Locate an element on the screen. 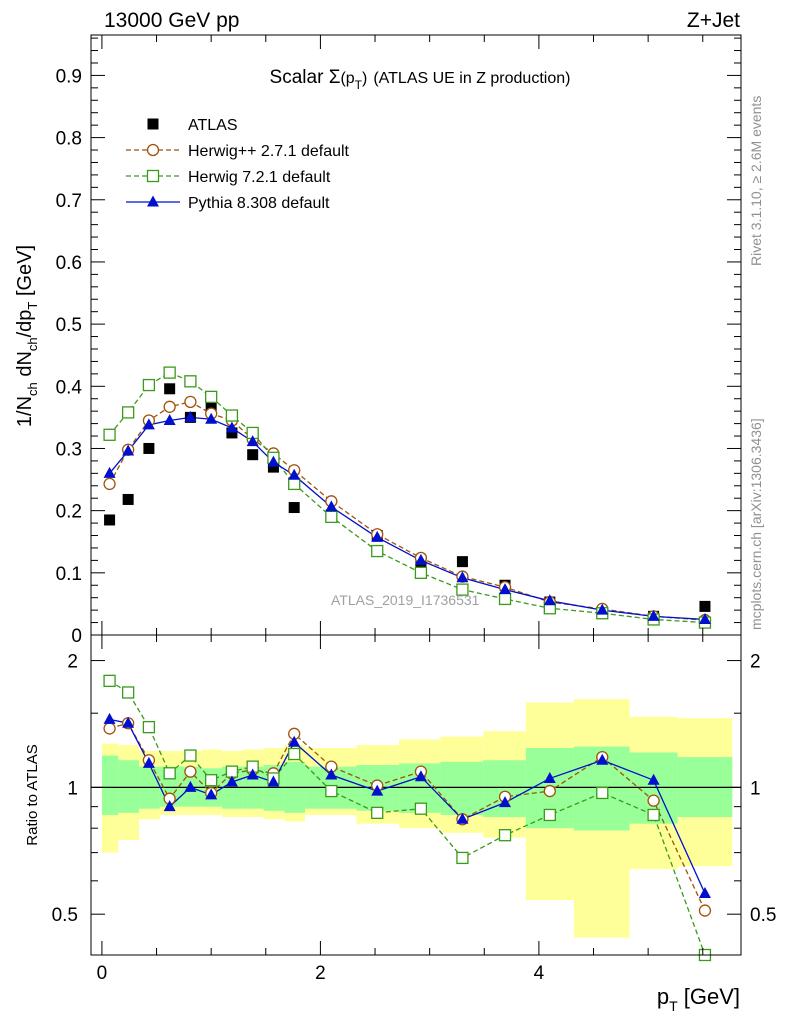 The image size is (786, 1024). main-ytick-label: 0.7 is located at coordinates (69, 201).